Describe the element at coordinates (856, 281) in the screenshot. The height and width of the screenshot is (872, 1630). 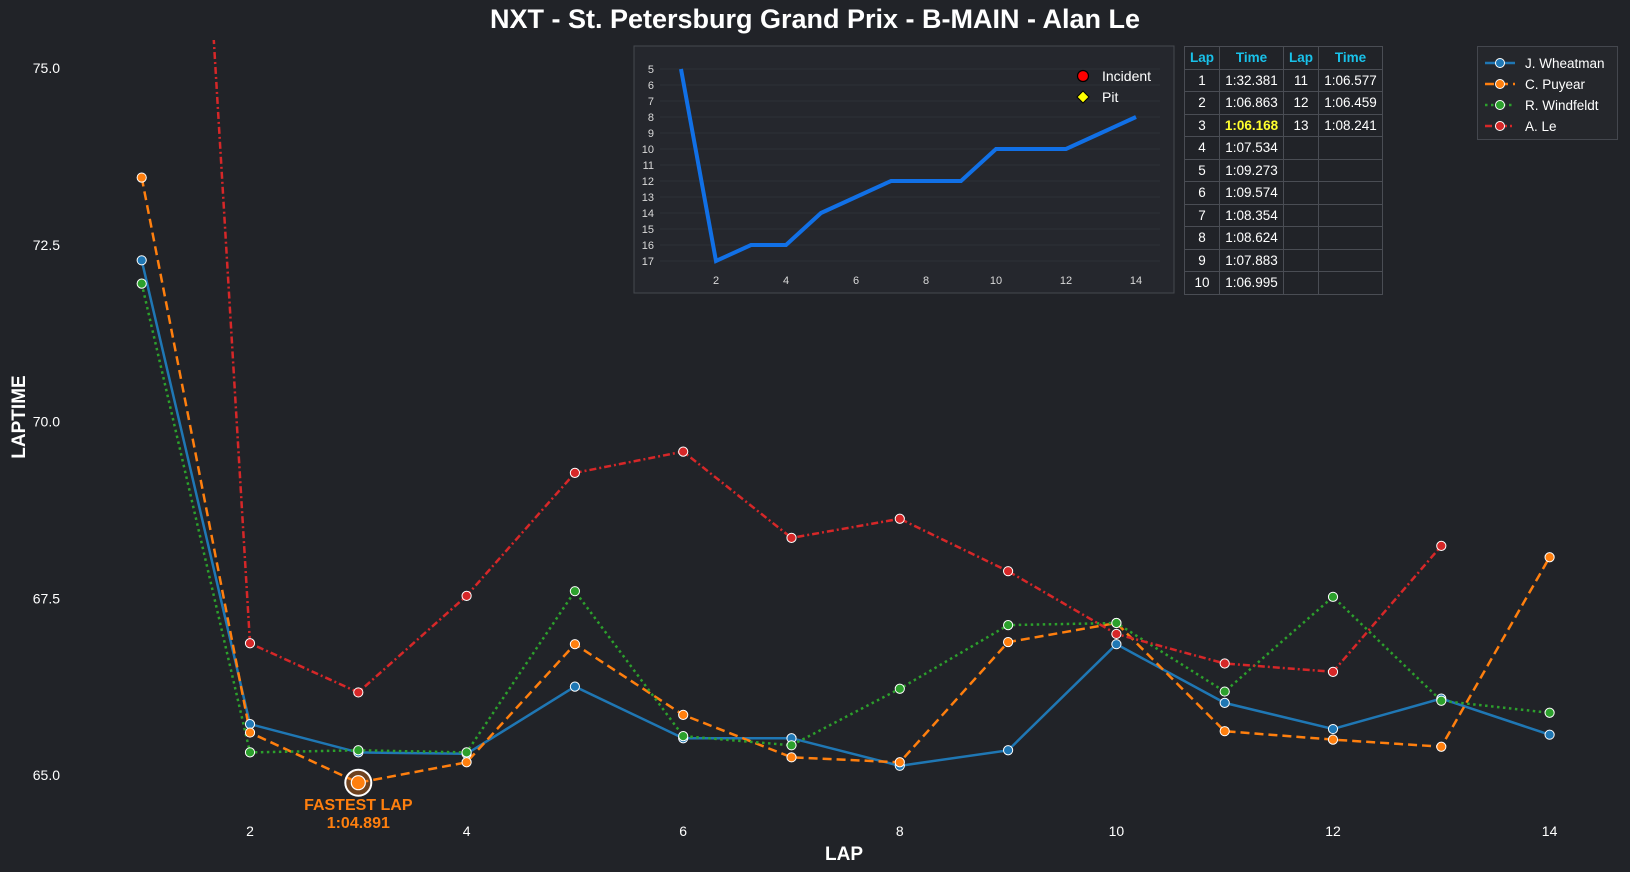
I see `inset-x-tick-label: 6` at that location.